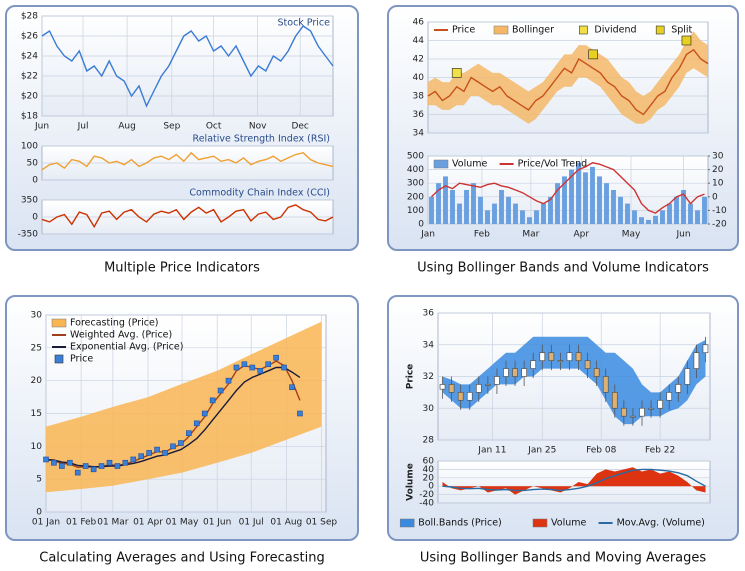  I want to click on y2-tick-label: 10, so click(718, 184).